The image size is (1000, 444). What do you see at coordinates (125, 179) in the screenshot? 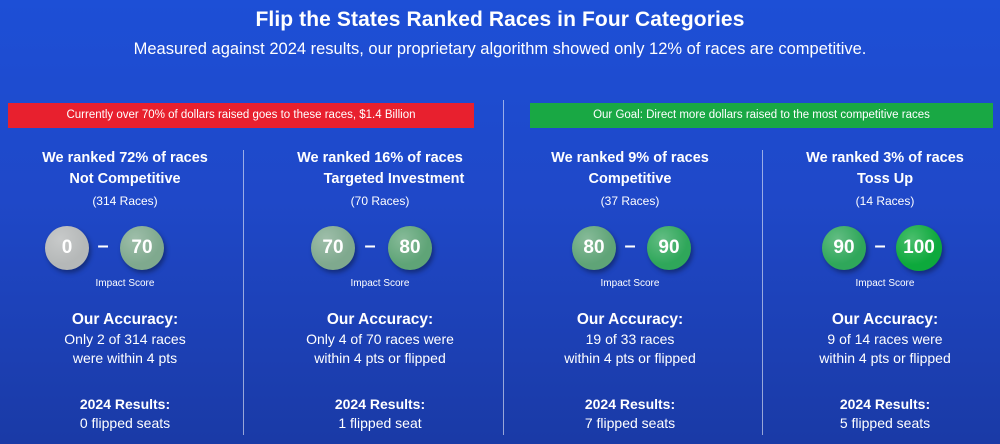
I see `category-name: Not Competitive` at bounding box center [125, 179].